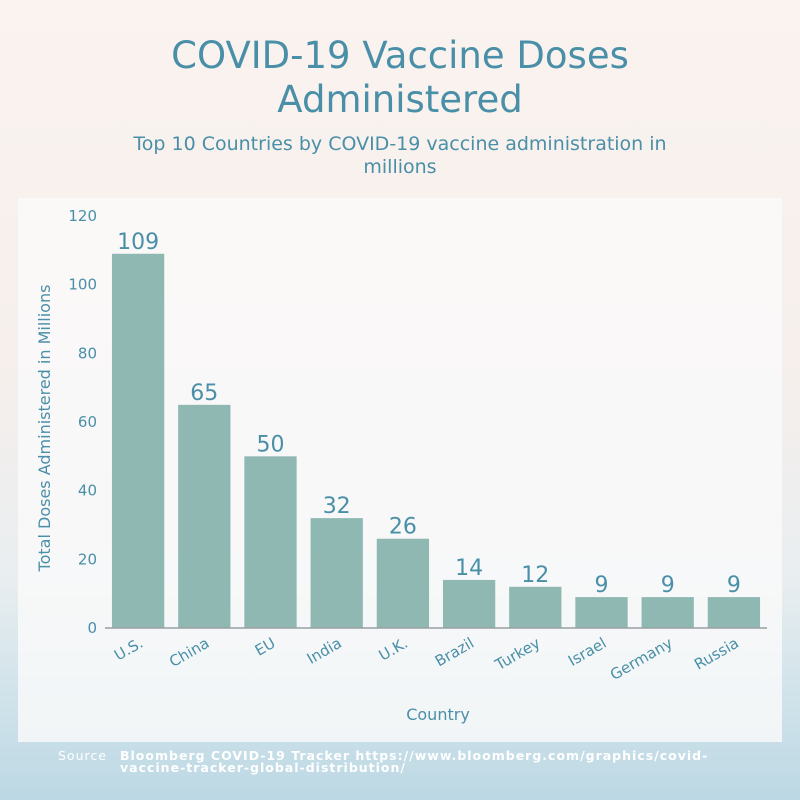 The image size is (800, 800). What do you see at coordinates (270, 542) in the screenshot?
I see `bar-eu` at bounding box center [270, 542].